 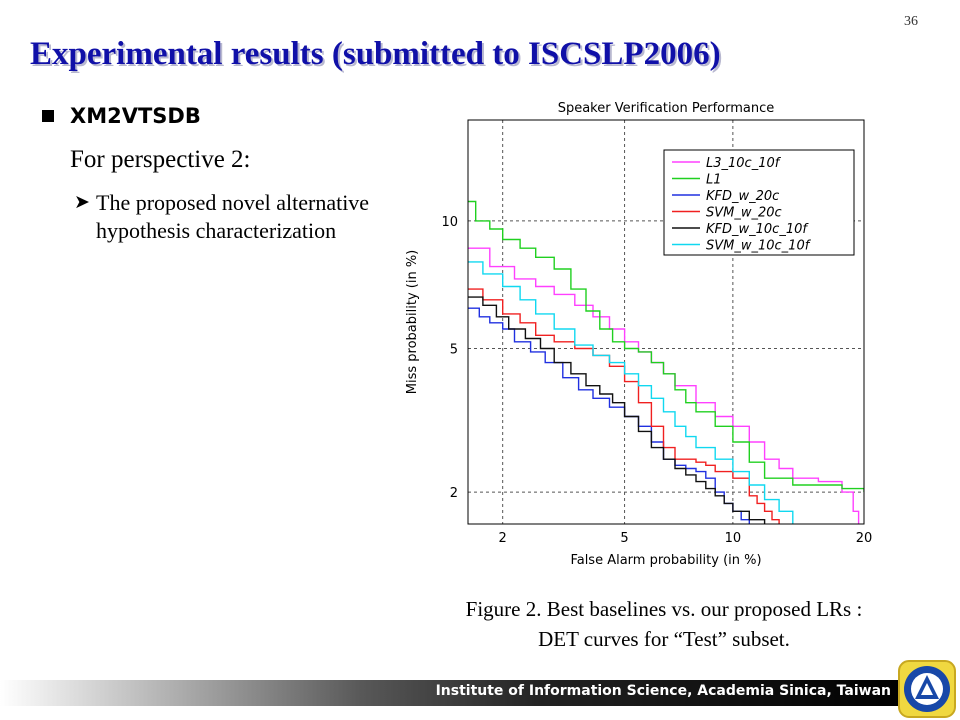 I want to click on series-line-SVM_w_20c, so click(x=624, y=406).